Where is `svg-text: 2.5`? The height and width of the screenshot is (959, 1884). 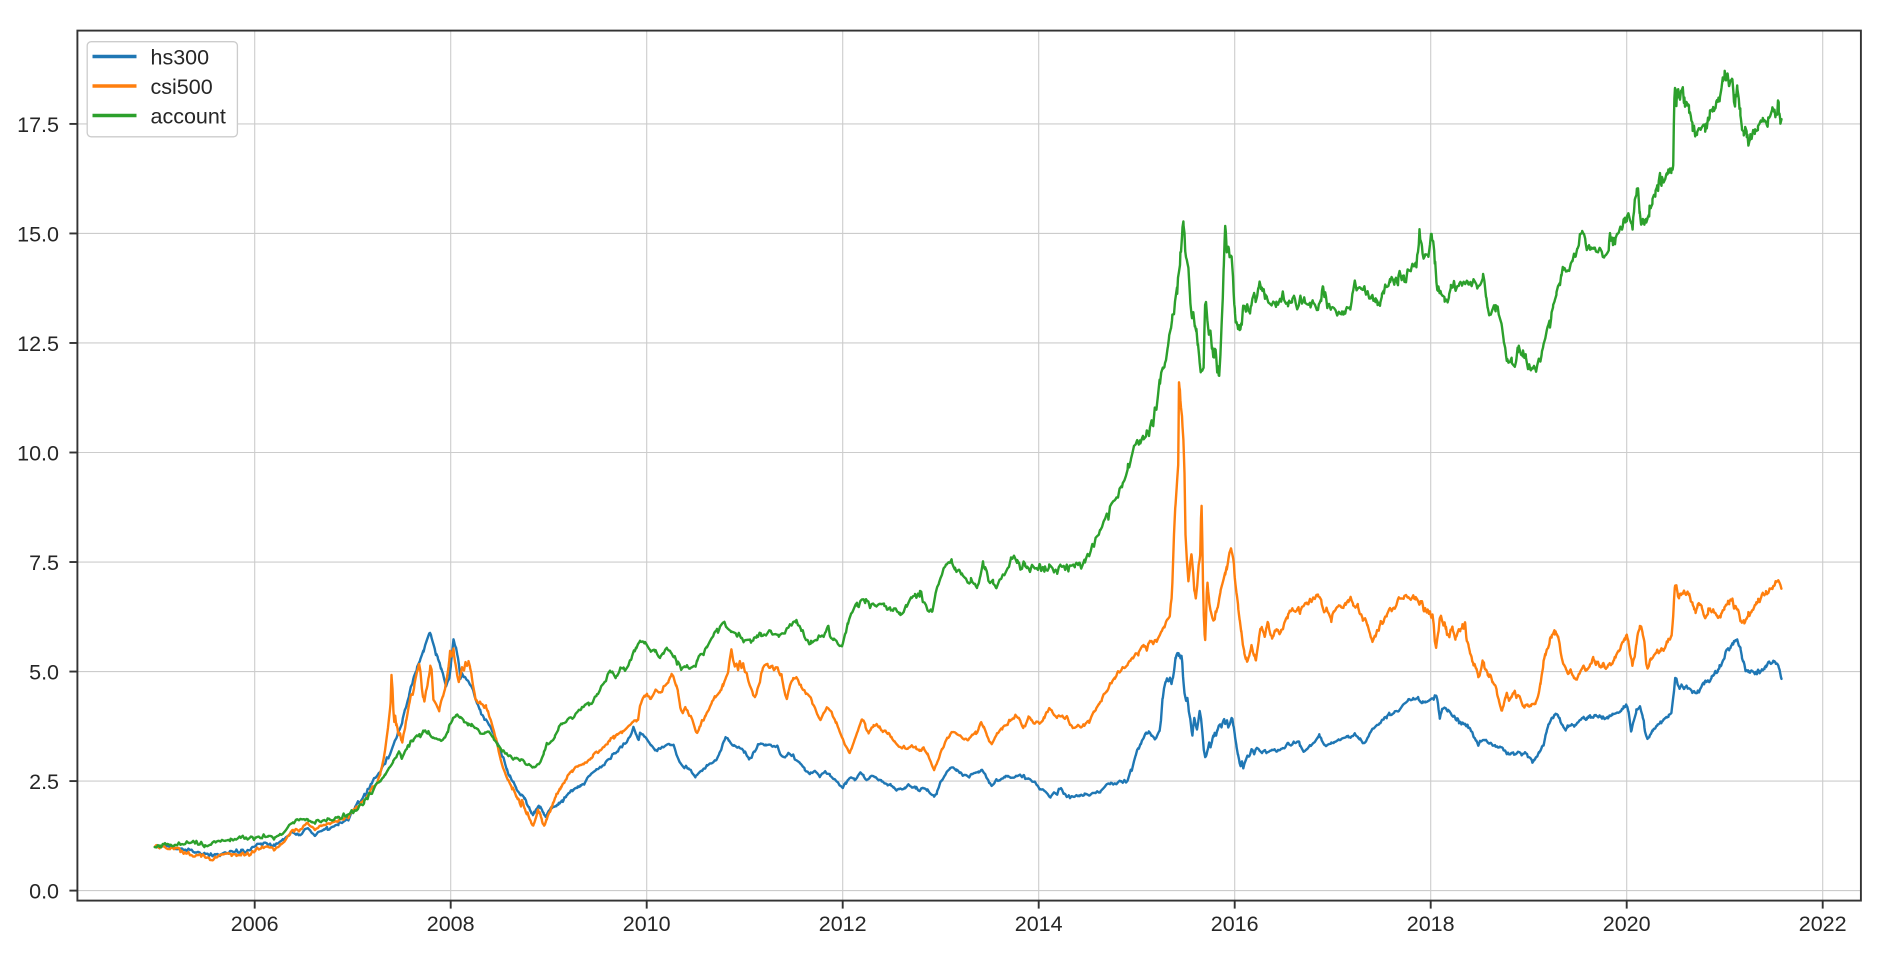
svg-text: 2.5 is located at coordinates (44, 782).